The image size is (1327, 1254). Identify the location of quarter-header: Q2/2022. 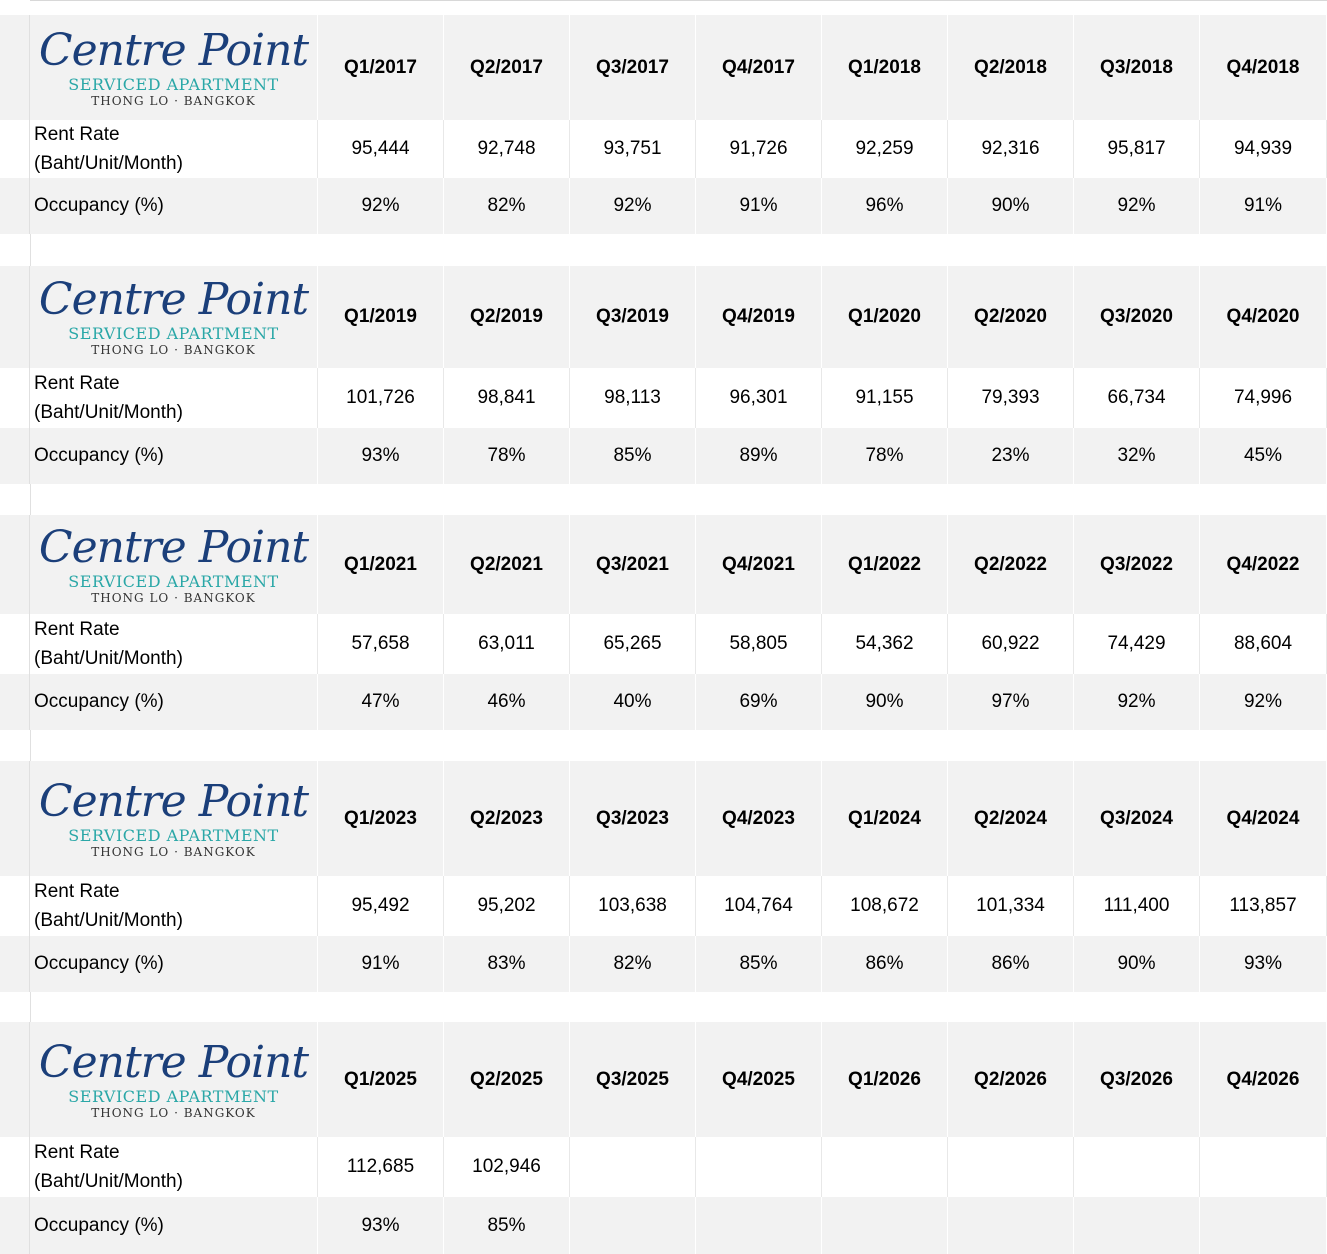
(1011, 564).